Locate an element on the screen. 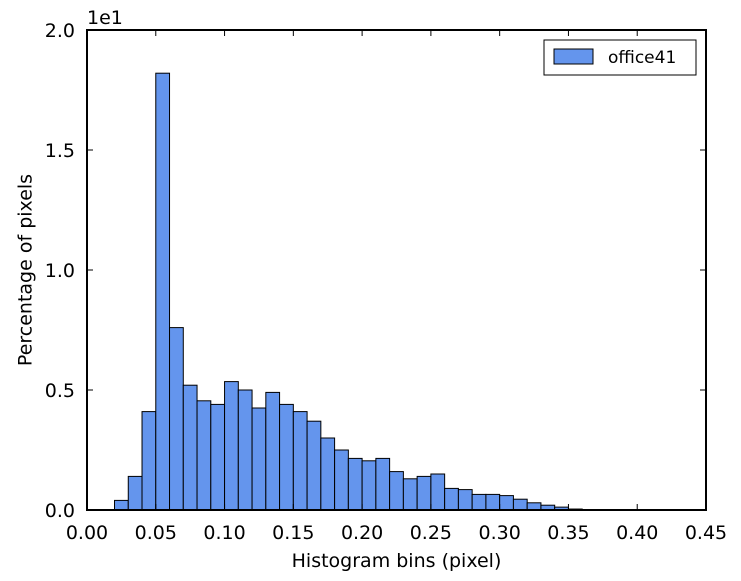 Image resolution: width=741 pixels, height=581 pixels. x-axis-label: Histogram bins (pixel) is located at coordinates (397, 561).